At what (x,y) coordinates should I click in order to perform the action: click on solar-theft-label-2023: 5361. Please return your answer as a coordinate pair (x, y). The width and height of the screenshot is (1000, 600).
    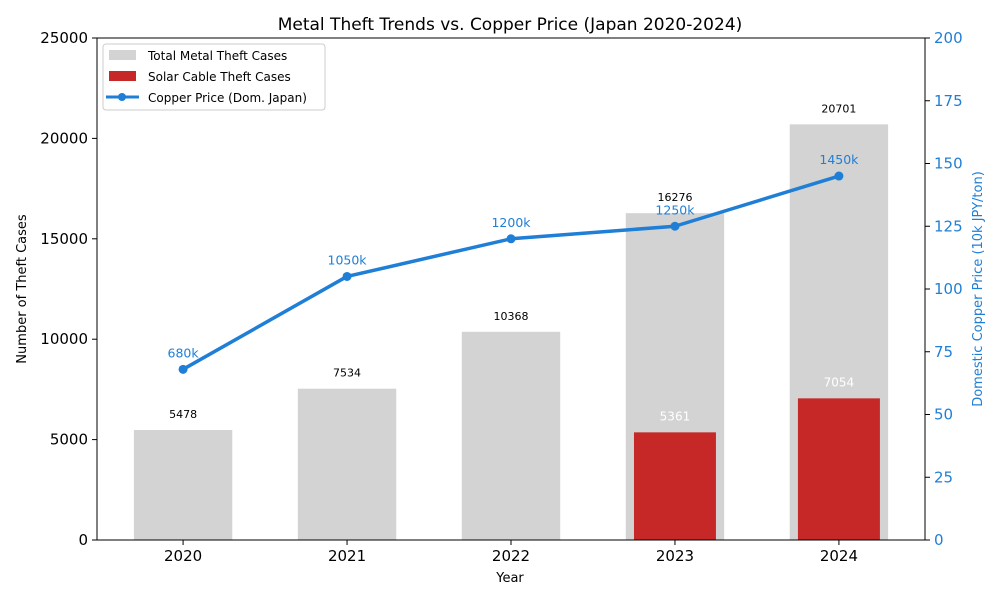
    Looking at the image, I should click on (675, 416).